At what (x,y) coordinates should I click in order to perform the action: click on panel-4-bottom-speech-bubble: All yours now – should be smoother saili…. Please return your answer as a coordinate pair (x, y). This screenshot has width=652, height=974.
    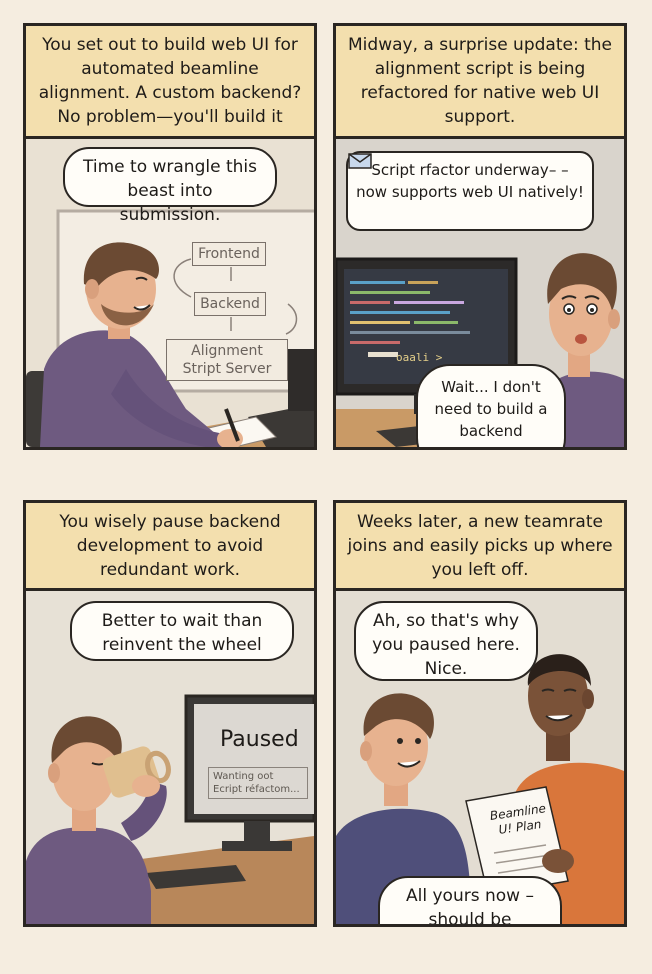
    Looking at the image, I should click on (470, 900).